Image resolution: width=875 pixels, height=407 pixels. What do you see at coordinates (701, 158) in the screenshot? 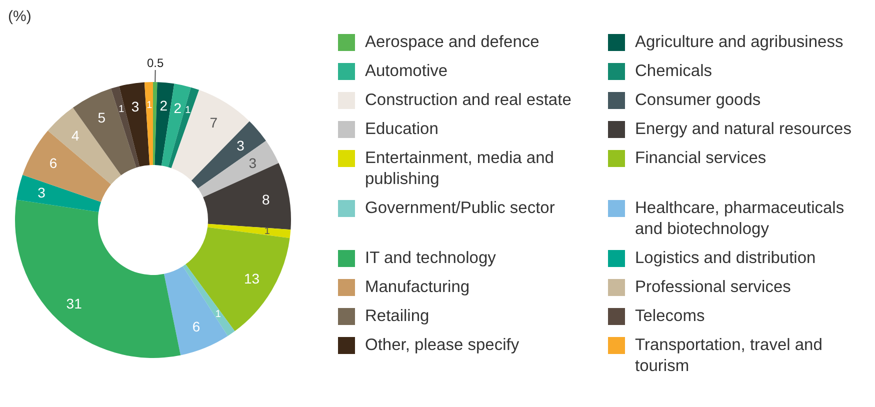
I see `legend-label: Financial services` at bounding box center [701, 158].